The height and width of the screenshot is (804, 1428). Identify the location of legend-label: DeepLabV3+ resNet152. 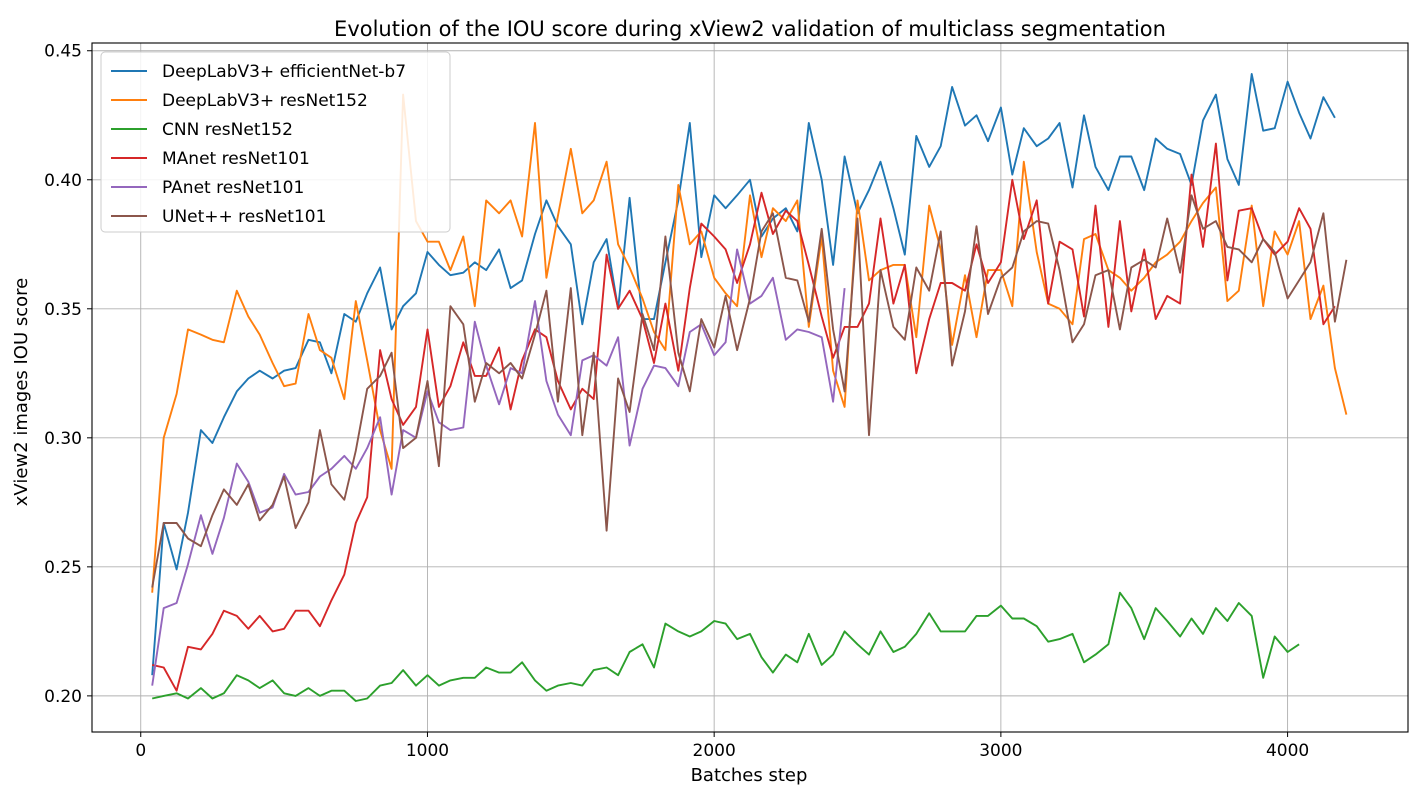
(265, 101).